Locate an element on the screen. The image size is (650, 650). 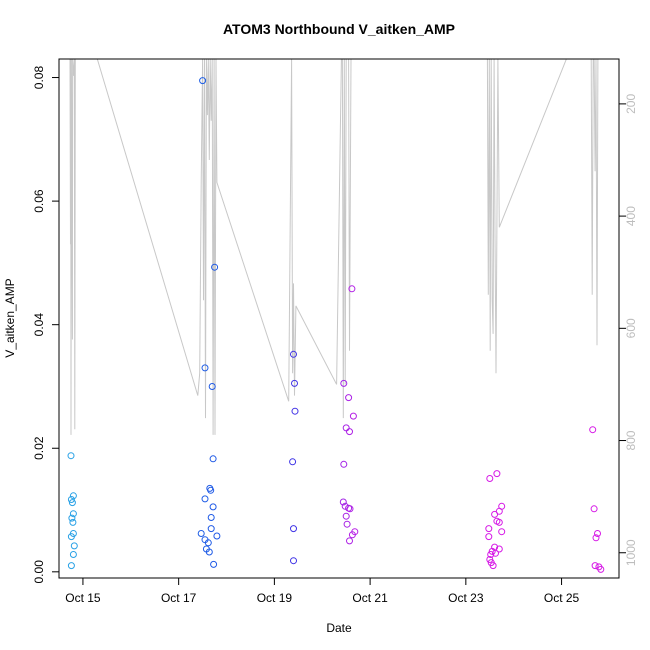
y-tick-label: 0.06 is located at coordinates (39, 201).